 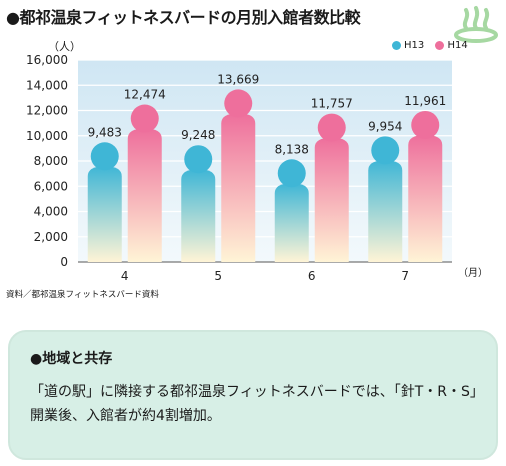 What do you see at coordinates (71, 359) in the screenshot?
I see `callout-title: ●地域と共存` at bounding box center [71, 359].